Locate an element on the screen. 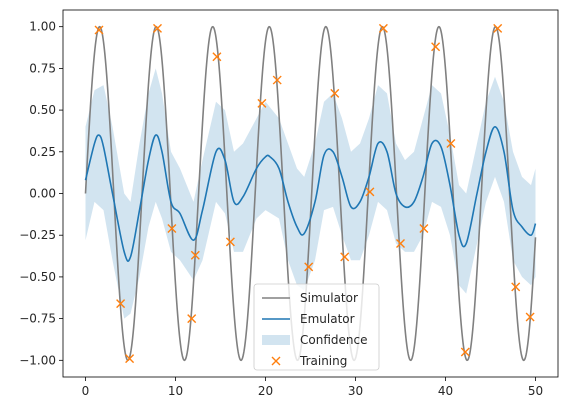  x-tick-label: 50 is located at coordinates (535, 391).